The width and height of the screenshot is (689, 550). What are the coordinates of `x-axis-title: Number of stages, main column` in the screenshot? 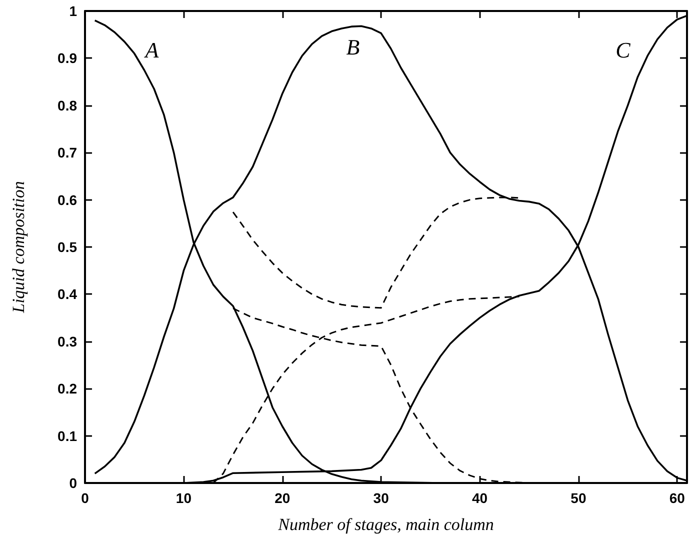 It's located at (385, 524).